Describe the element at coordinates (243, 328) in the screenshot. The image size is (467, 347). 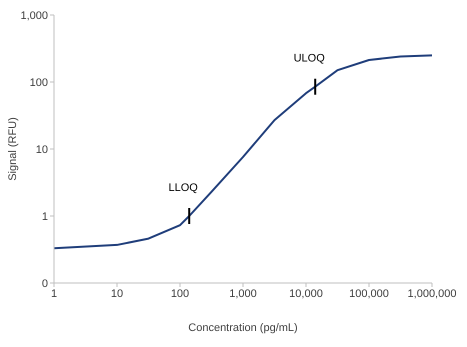
I see `x-axis-title: Concentration (pg/mL)` at that location.